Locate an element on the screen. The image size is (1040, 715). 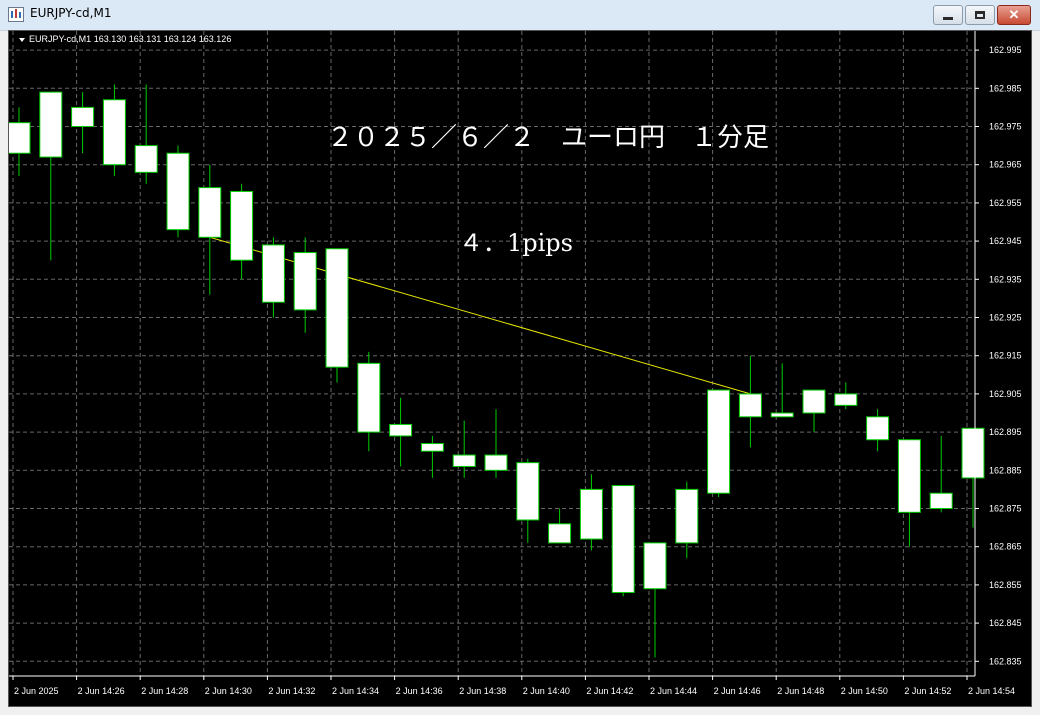
chart-annotation-title: ２０２５／６／２ ユーロ円 １分足 is located at coordinates (548, 138).